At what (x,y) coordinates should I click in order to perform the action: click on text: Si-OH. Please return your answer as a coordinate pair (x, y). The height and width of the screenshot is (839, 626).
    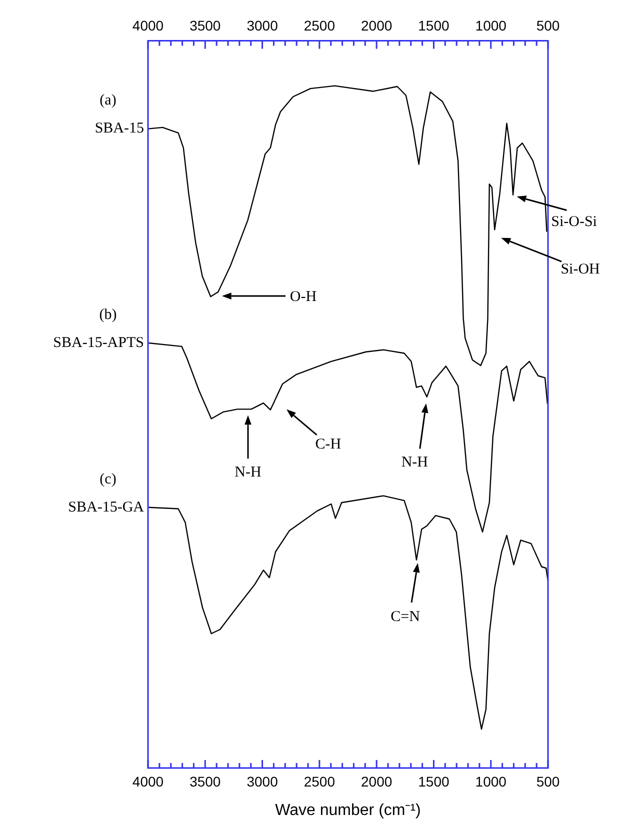
    Looking at the image, I should click on (580, 269).